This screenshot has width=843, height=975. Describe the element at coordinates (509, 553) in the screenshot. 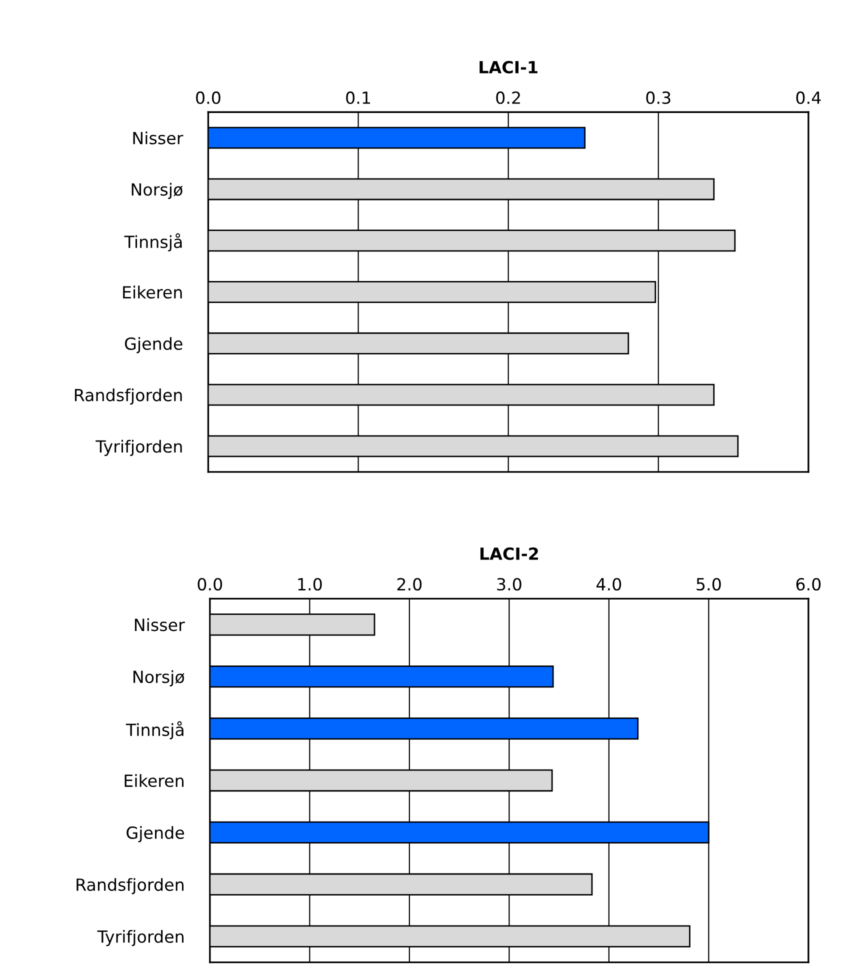

I see `chart-title: LACI-2` at that location.